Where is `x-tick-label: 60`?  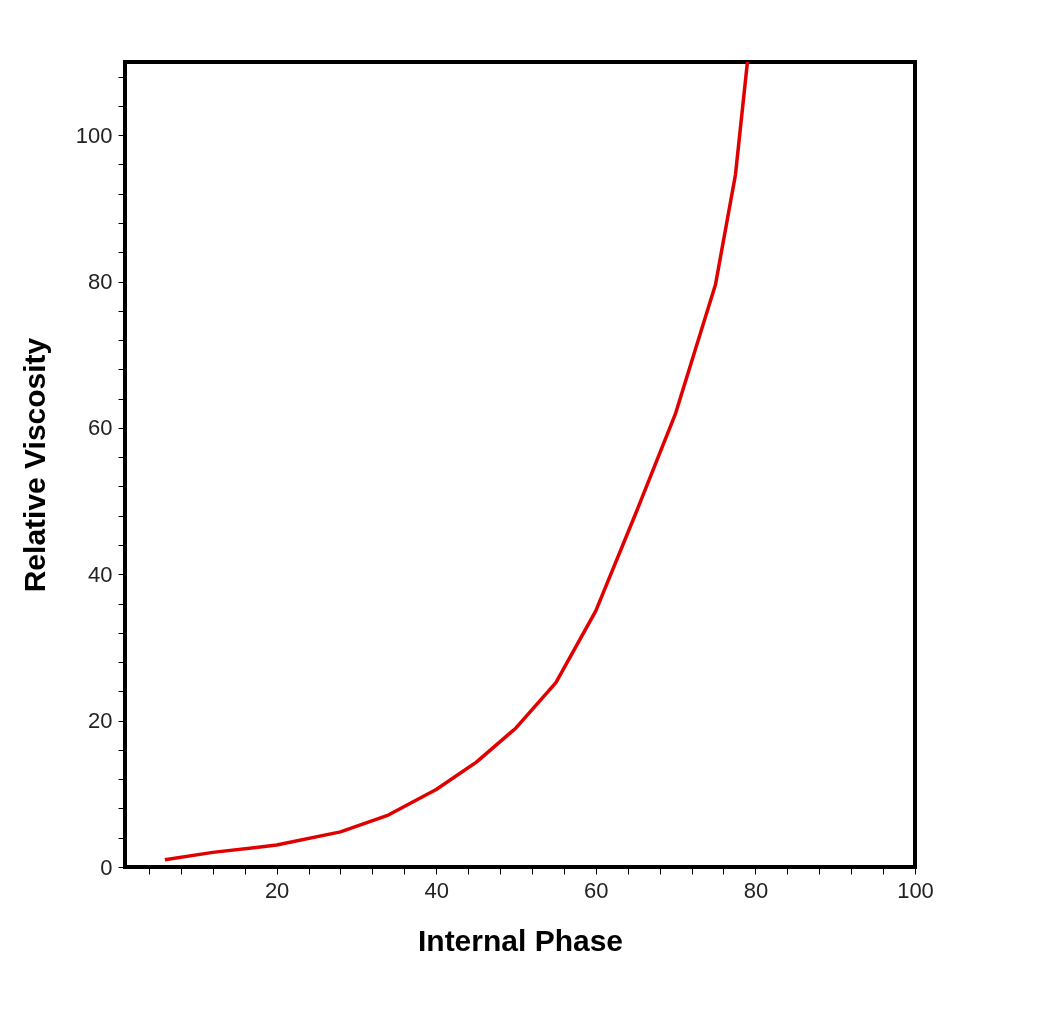
x-tick-label: 60 is located at coordinates (596, 890).